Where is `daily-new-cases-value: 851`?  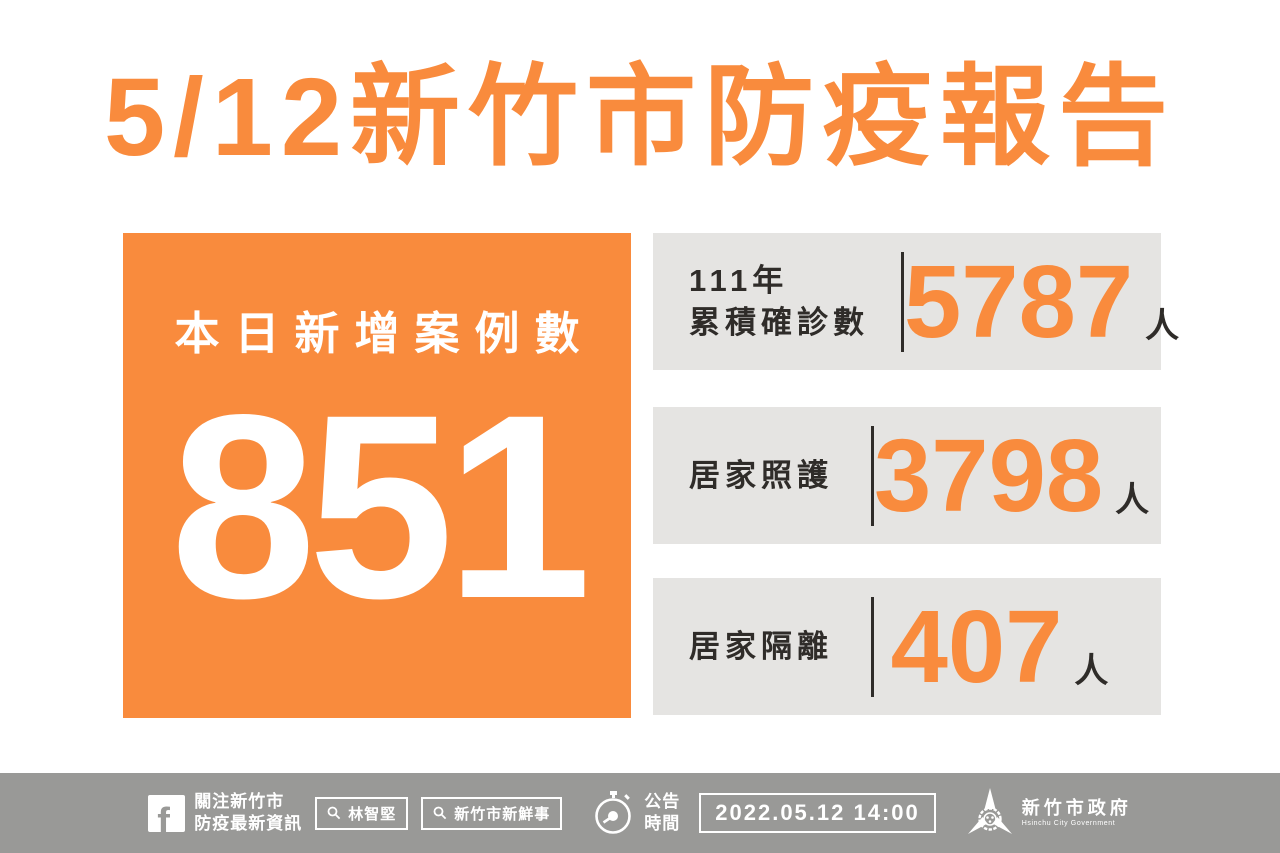 daily-new-cases-value: 851 is located at coordinates (380, 506).